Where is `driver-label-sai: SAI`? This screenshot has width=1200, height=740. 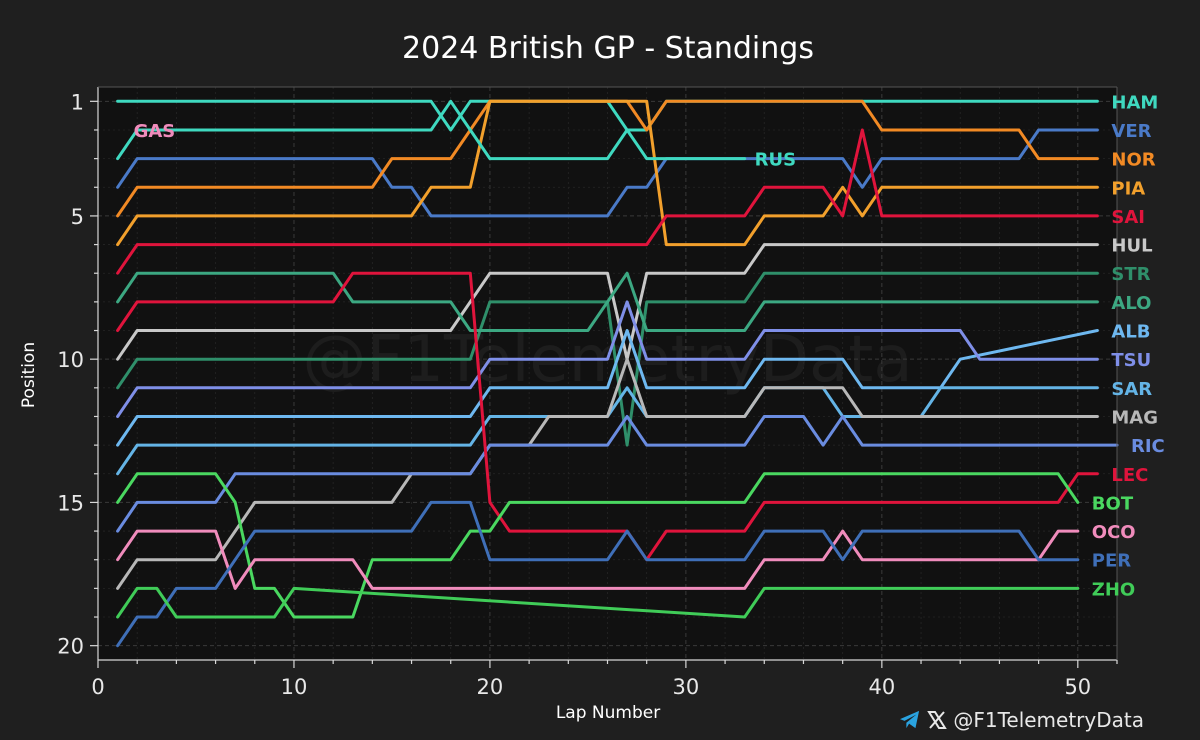 driver-label-sai: SAI is located at coordinates (1128, 217).